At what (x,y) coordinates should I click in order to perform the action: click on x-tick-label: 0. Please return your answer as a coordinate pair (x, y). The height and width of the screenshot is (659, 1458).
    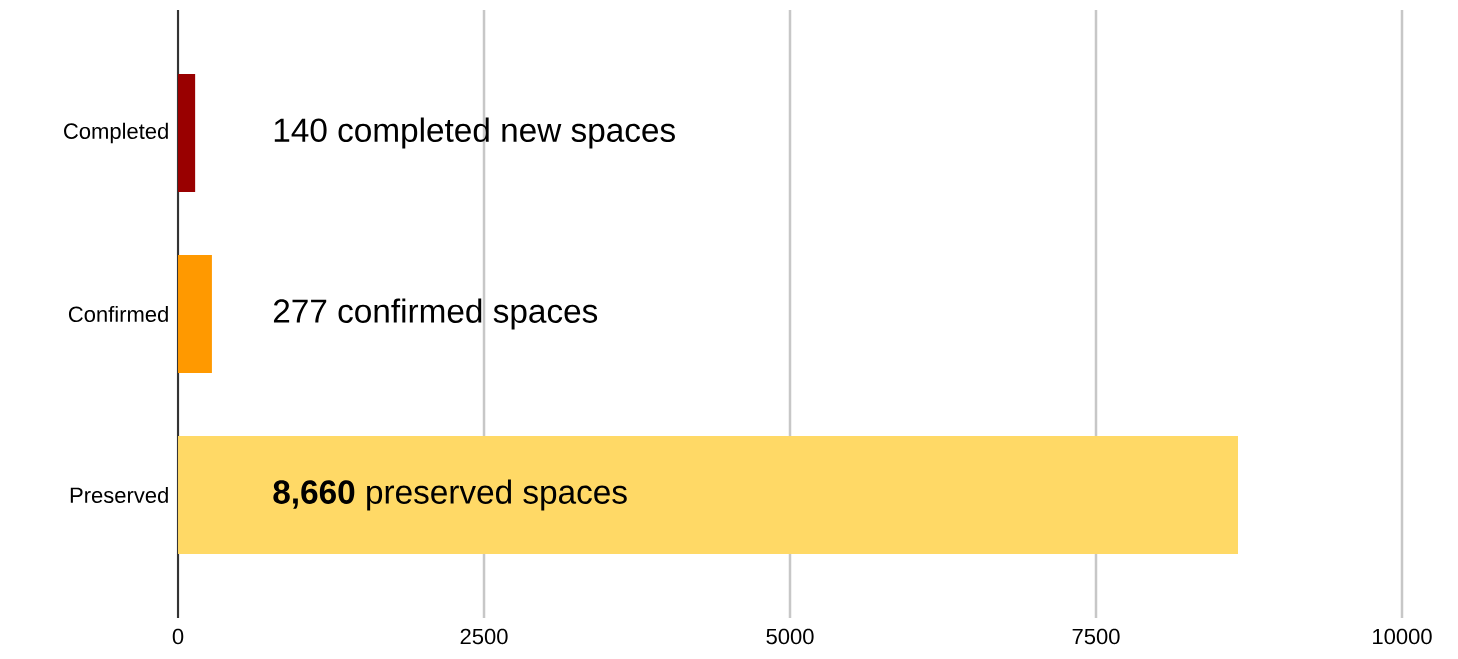
    Looking at the image, I should click on (178, 636).